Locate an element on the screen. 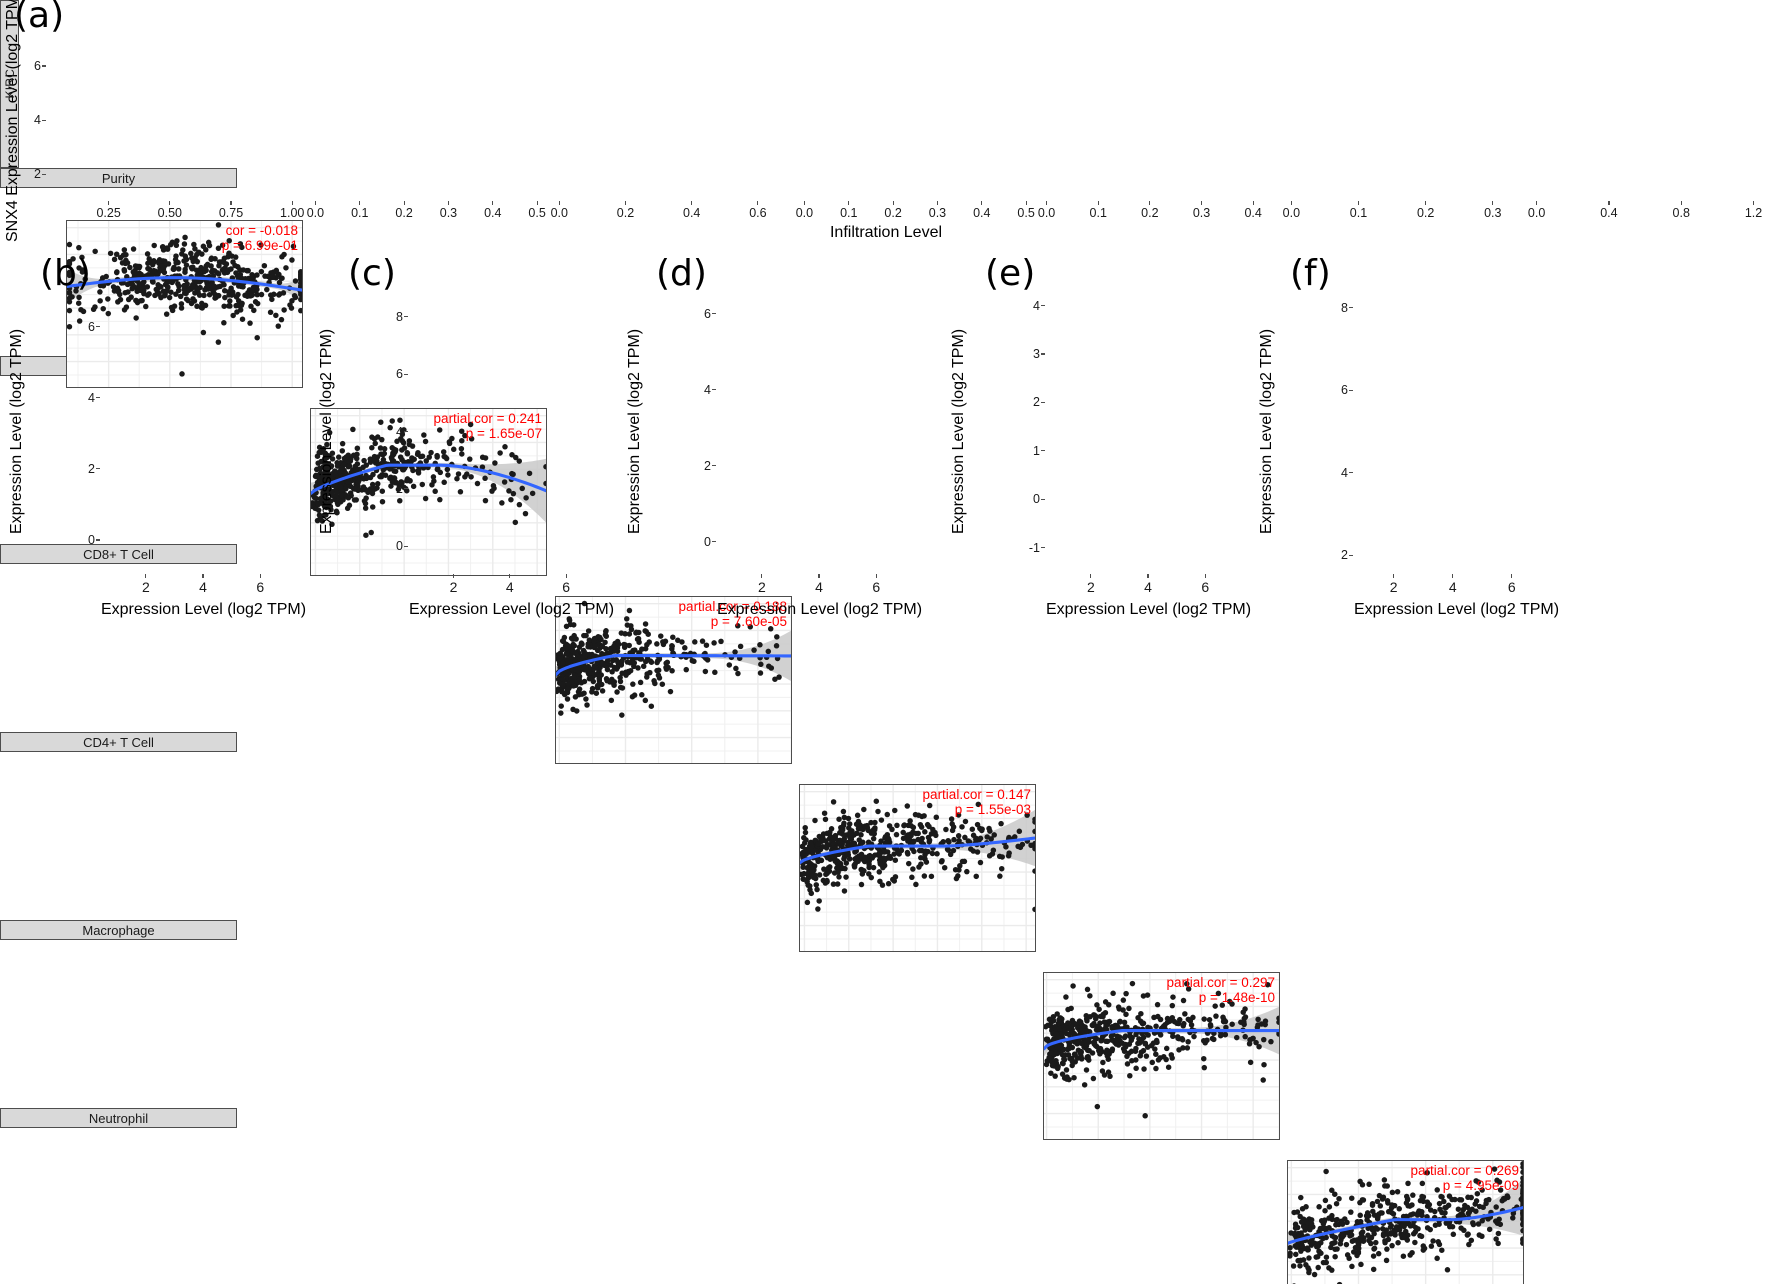 Image resolution: width=1772 pixels, height=1284 pixels. row-b-x-axis-title-0: Expression Level (log2 TPM) is located at coordinates (203, 610).